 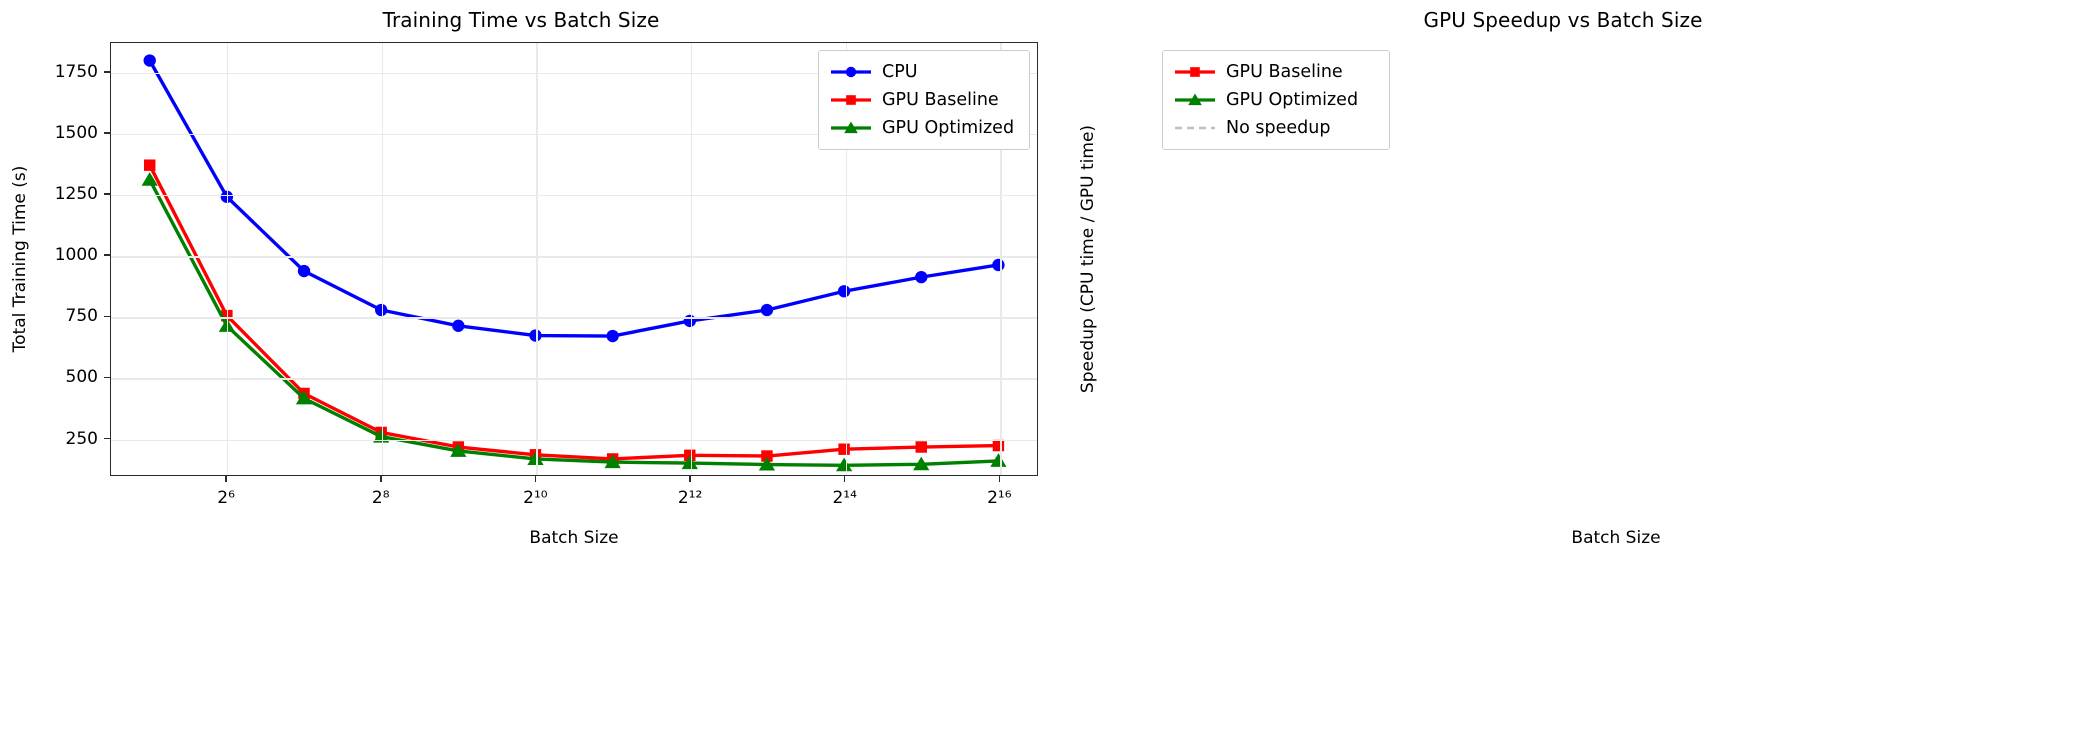 I want to click on legend-item-label: No speedup, so click(x=1278, y=128).